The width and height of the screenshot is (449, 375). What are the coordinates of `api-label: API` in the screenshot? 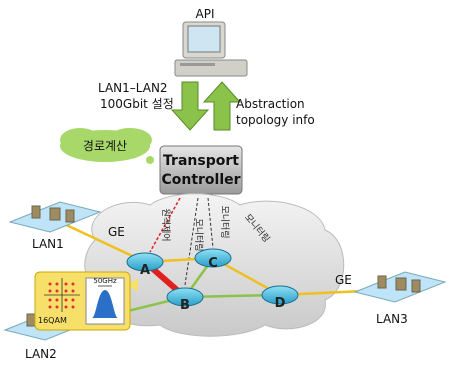 It's located at (205, 14).